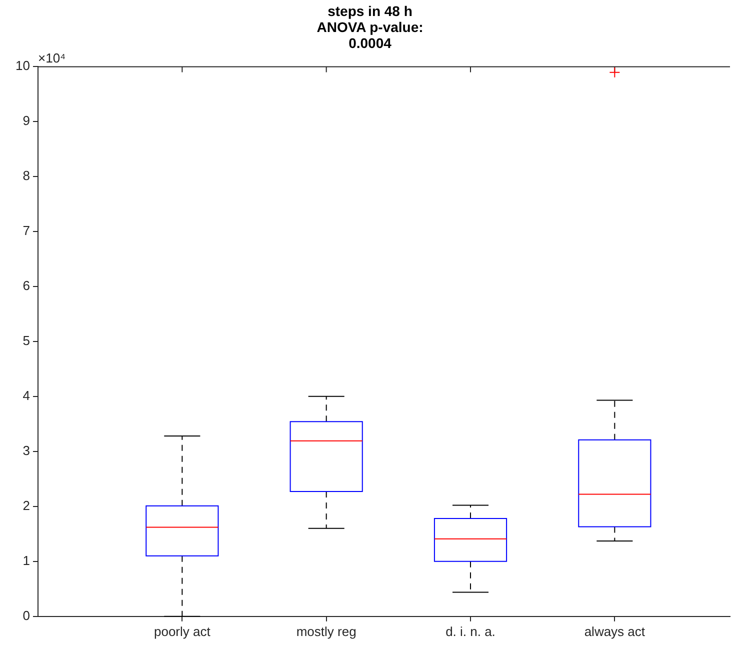 The image size is (736, 647). I want to click on y-tick-label: 0, so click(26, 615).